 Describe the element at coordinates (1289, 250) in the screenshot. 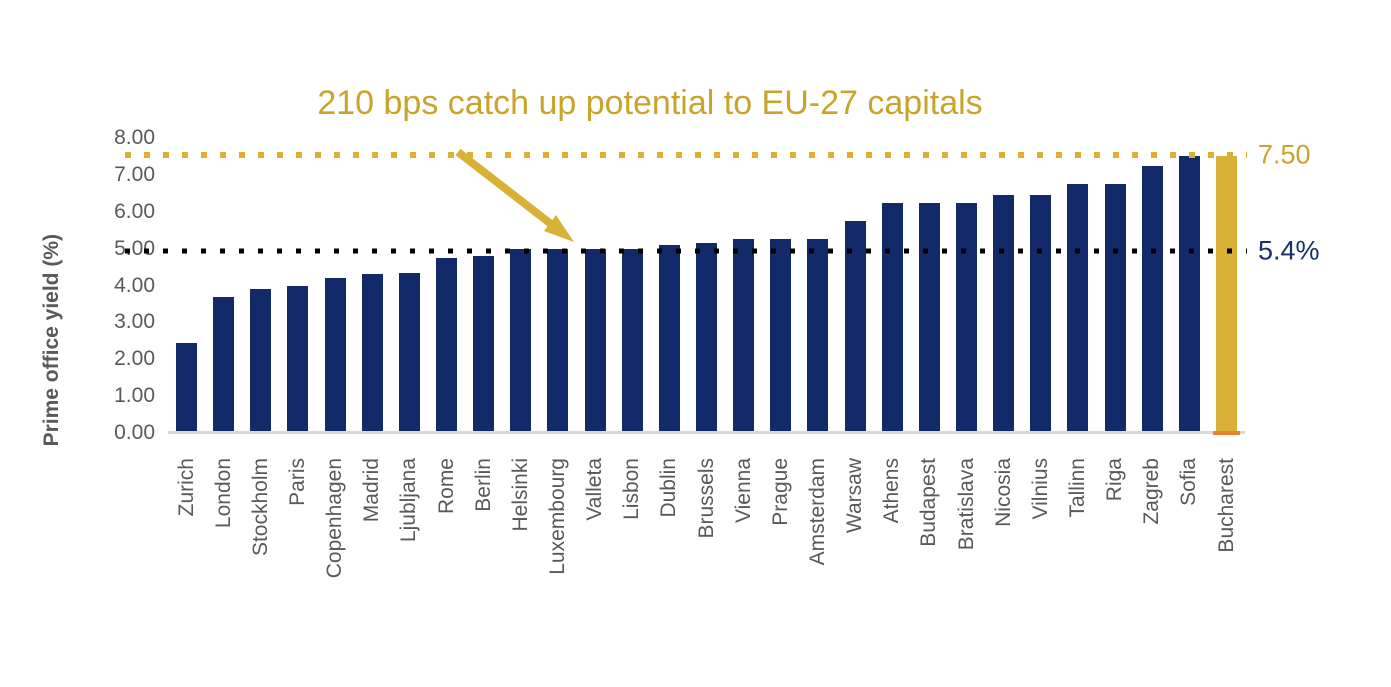

I see `eu27-average-line-label: 5.4%` at that location.